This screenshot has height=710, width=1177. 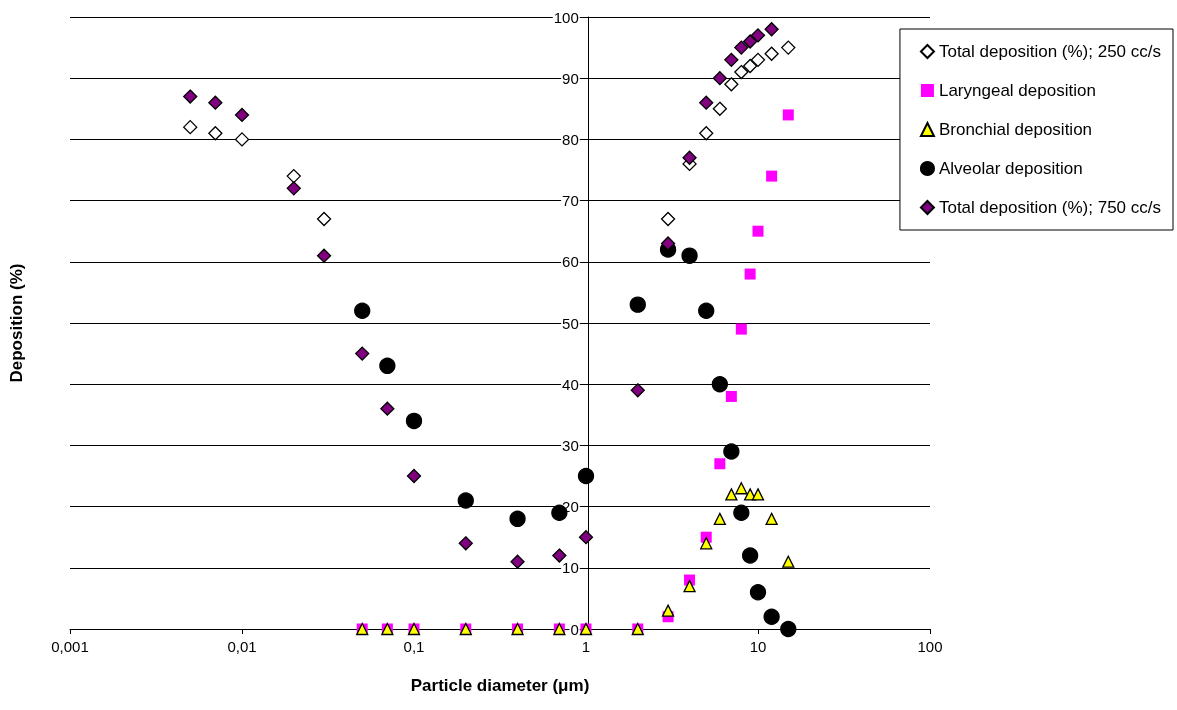 I want to click on y-tick-label: 80, so click(x=570, y=139).